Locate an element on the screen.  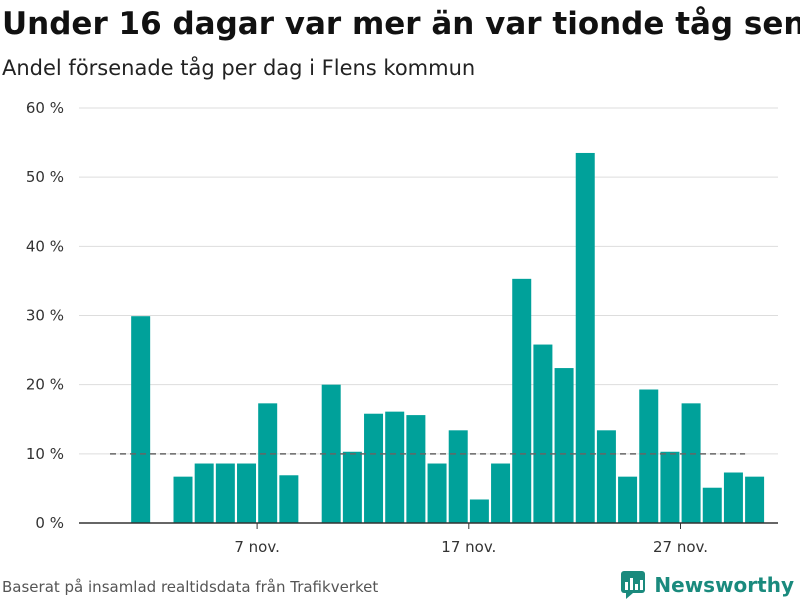
y-tick-label: 50 % is located at coordinates (45, 177).